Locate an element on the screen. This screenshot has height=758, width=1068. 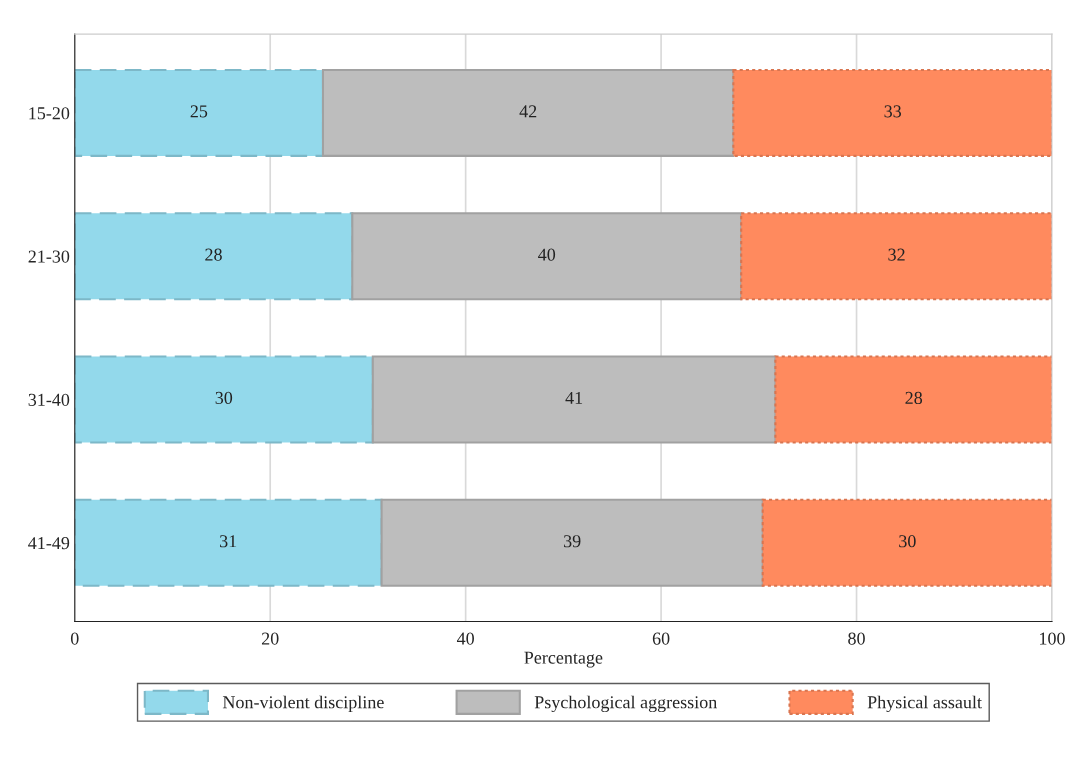
data-label: 39 is located at coordinates (572, 541).